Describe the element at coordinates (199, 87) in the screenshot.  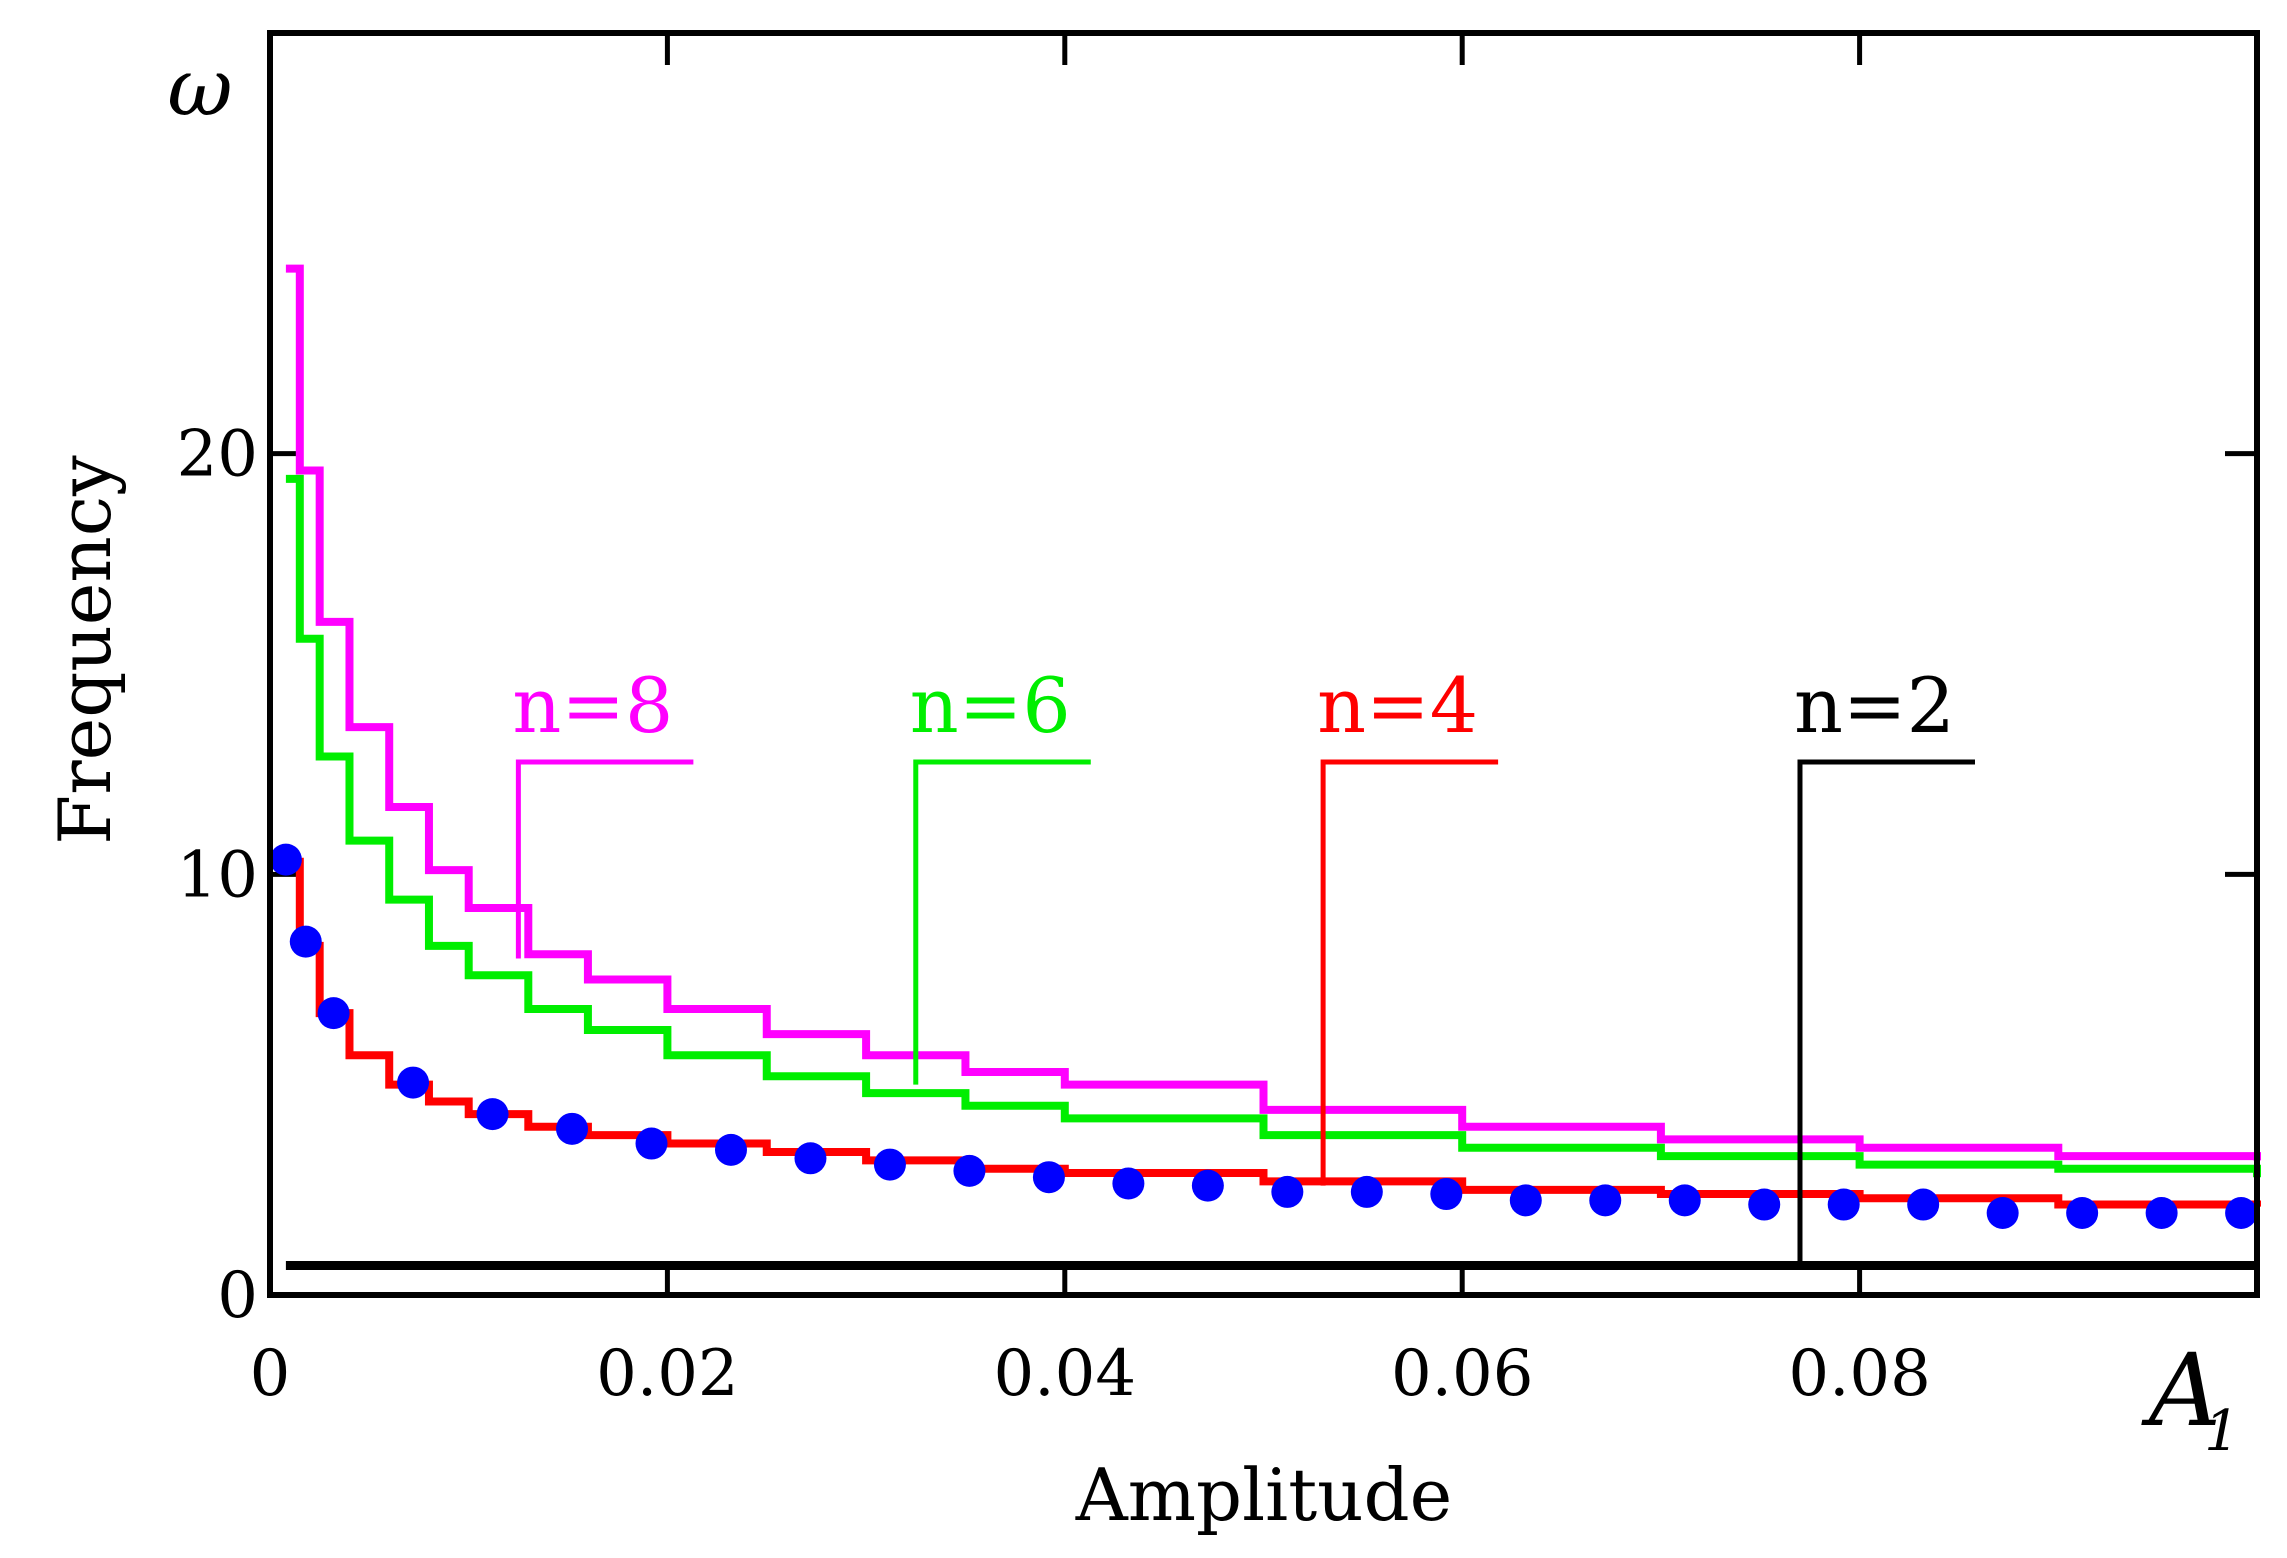
I see `y-axis-variable: ω` at that location.